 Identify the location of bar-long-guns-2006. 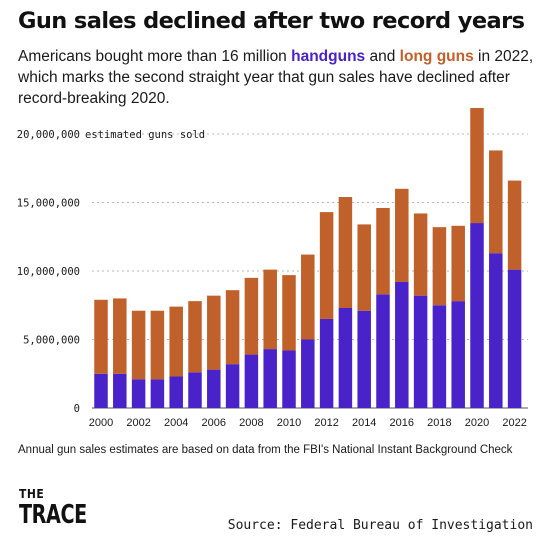
(214, 332).